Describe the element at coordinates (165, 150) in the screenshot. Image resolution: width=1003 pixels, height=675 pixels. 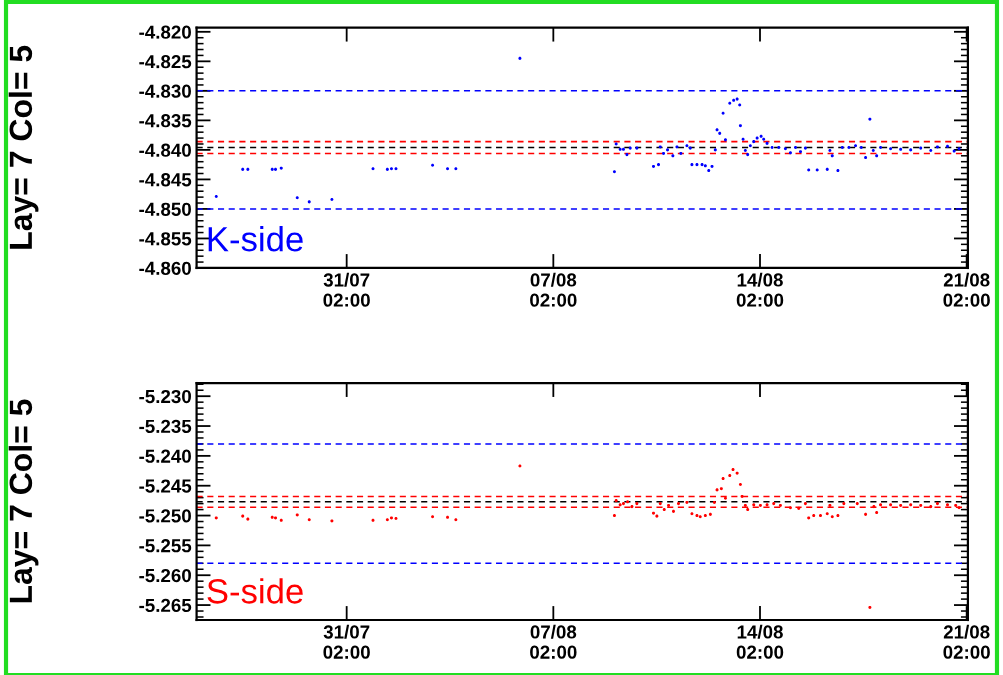
I see `y-tick-label: -4.840` at that location.